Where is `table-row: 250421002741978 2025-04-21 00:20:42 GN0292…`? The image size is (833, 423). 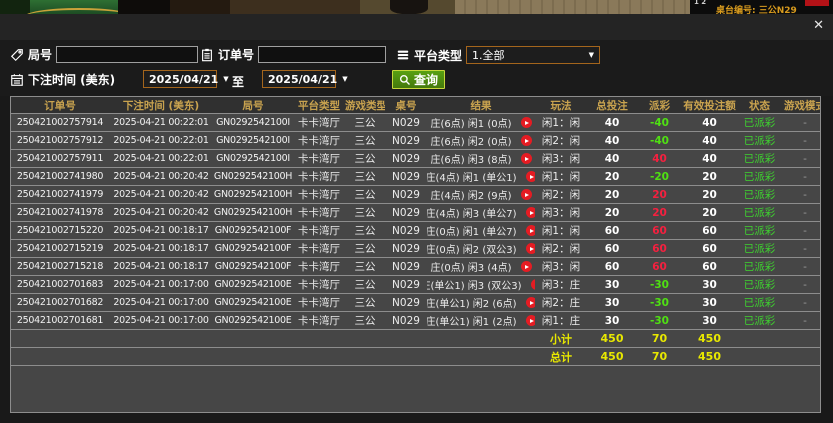
table-row: 250421002741978 2025-04-21 00:20:42 GN0292… is located at coordinates (415, 212).